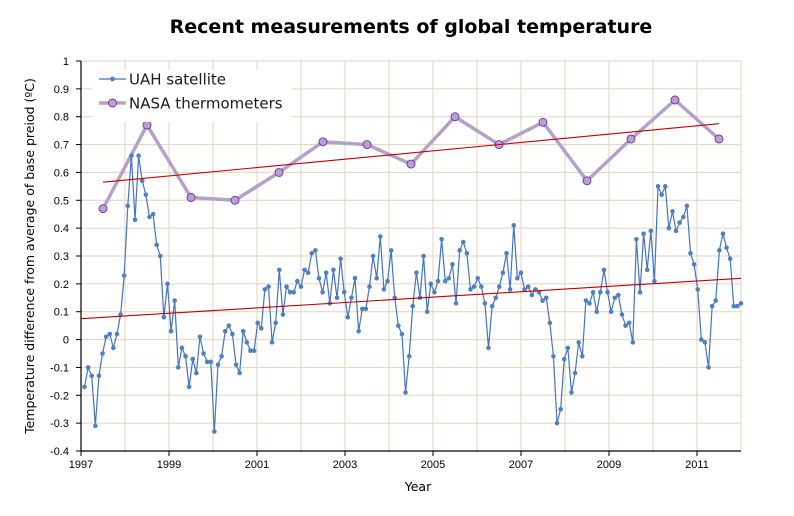 This screenshot has width=794, height=516. Describe the element at coordinates (411, 298) in the screenshot. I see `uah-trend-line` at that location.